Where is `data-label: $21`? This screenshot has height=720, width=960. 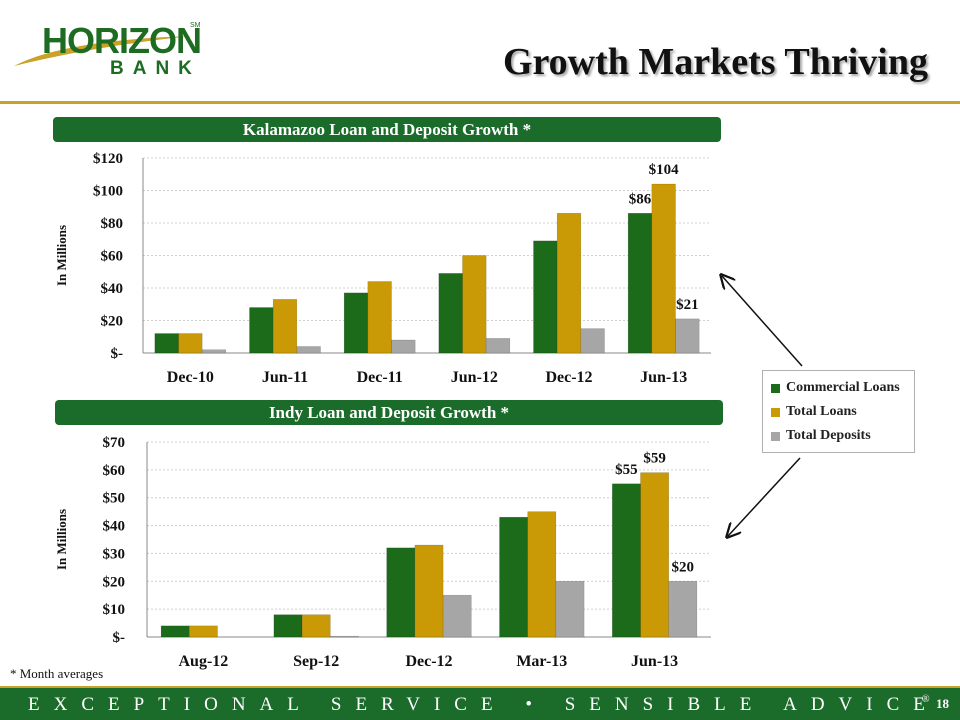
data-label: $21 is located at coordinates (687, 305).